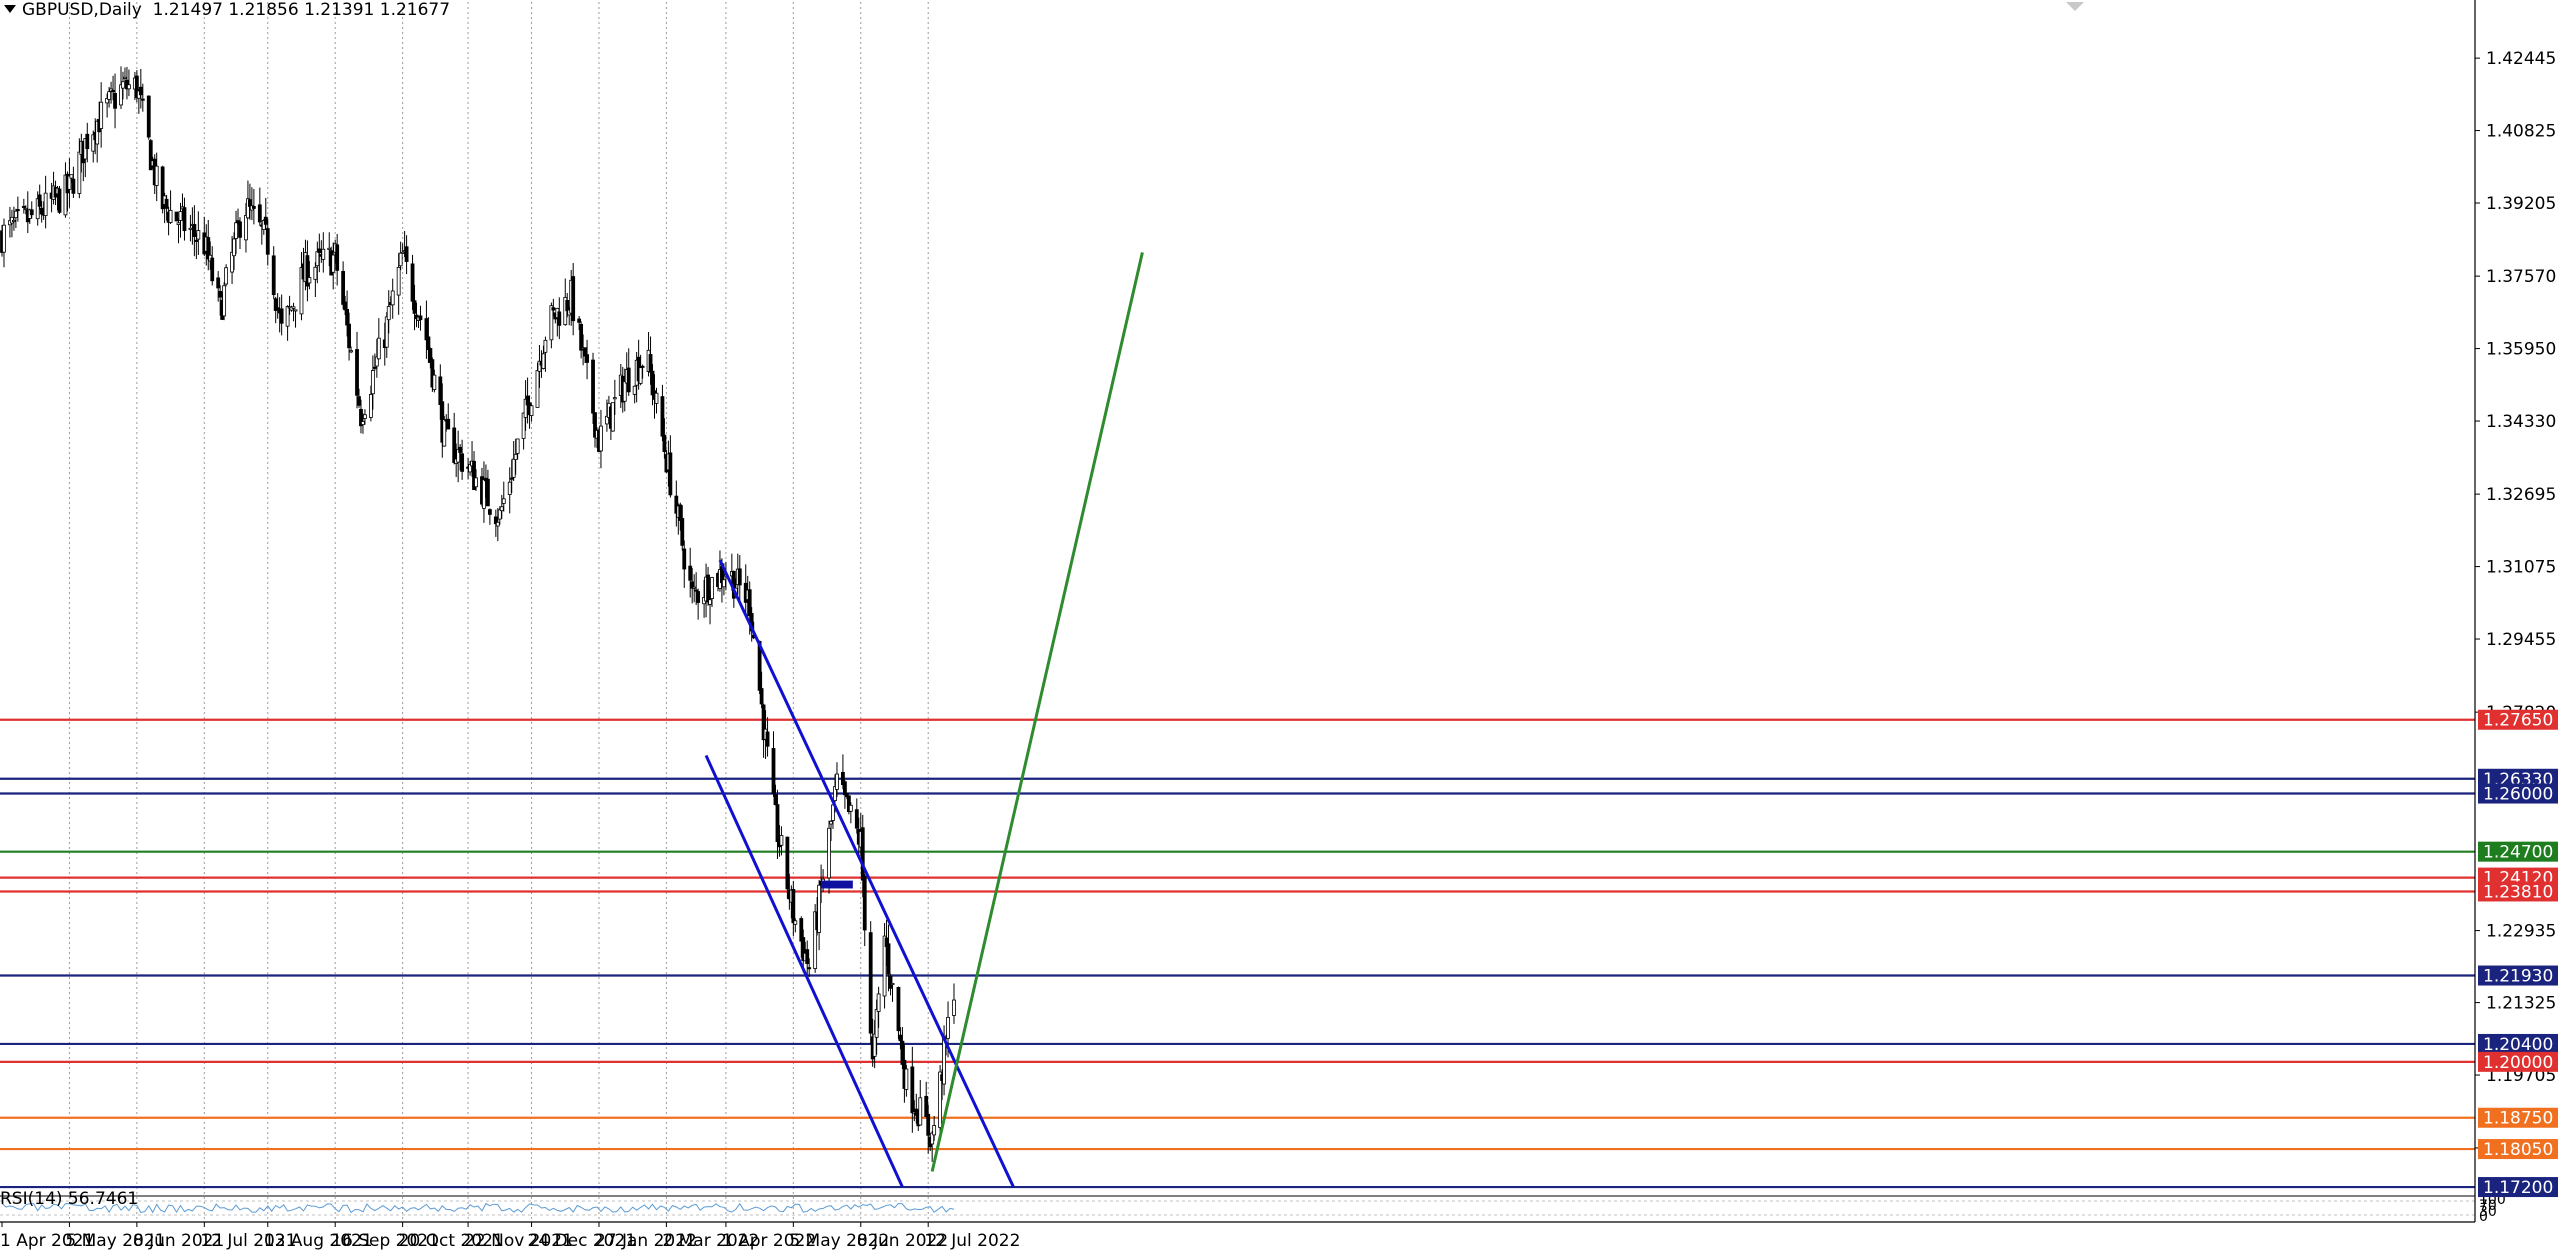 The width and height of the screenshot is (2560, 1254). I want to click on rsi-scale-label: 70, so click(2488, 1206).